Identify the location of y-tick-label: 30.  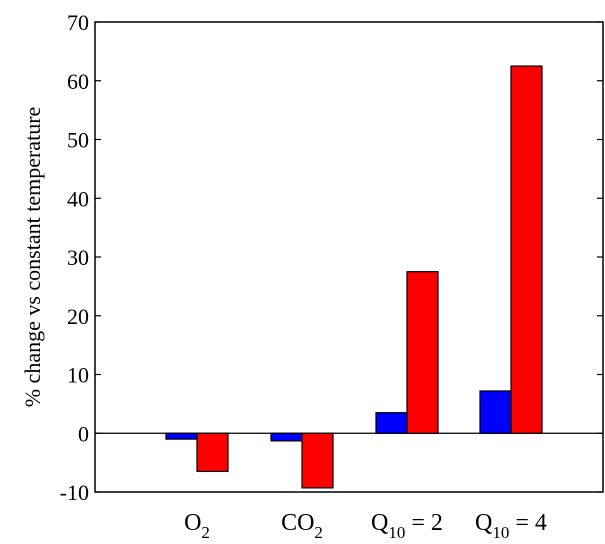
(78, 257).